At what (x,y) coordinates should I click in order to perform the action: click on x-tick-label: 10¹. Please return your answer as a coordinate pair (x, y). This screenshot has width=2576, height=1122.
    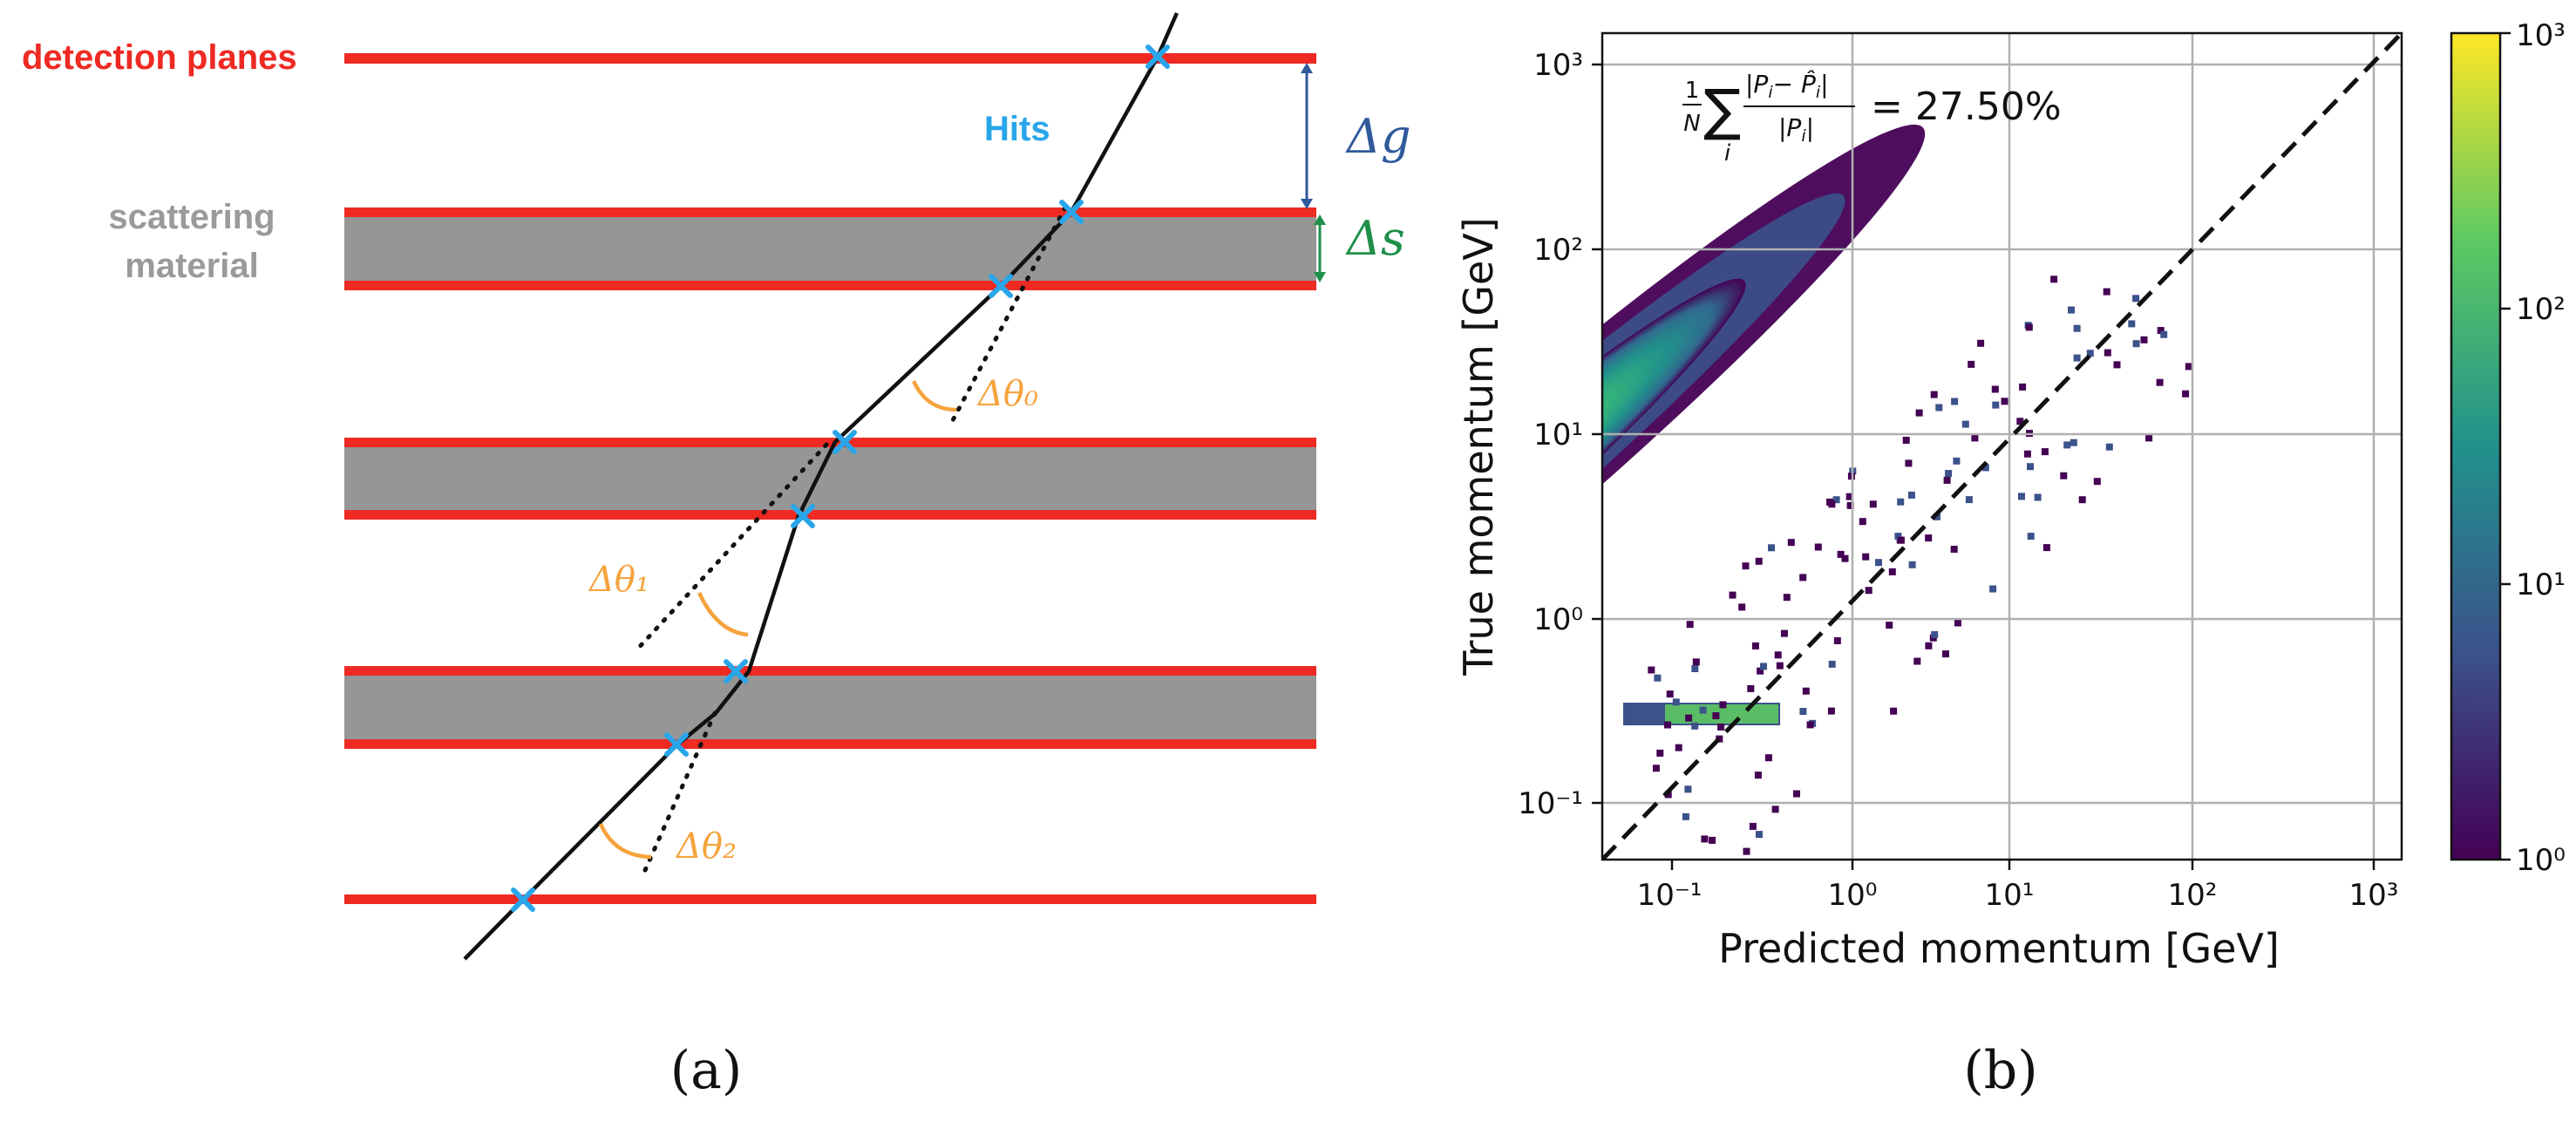
    Looking at the image, I should click on (2010, 895).